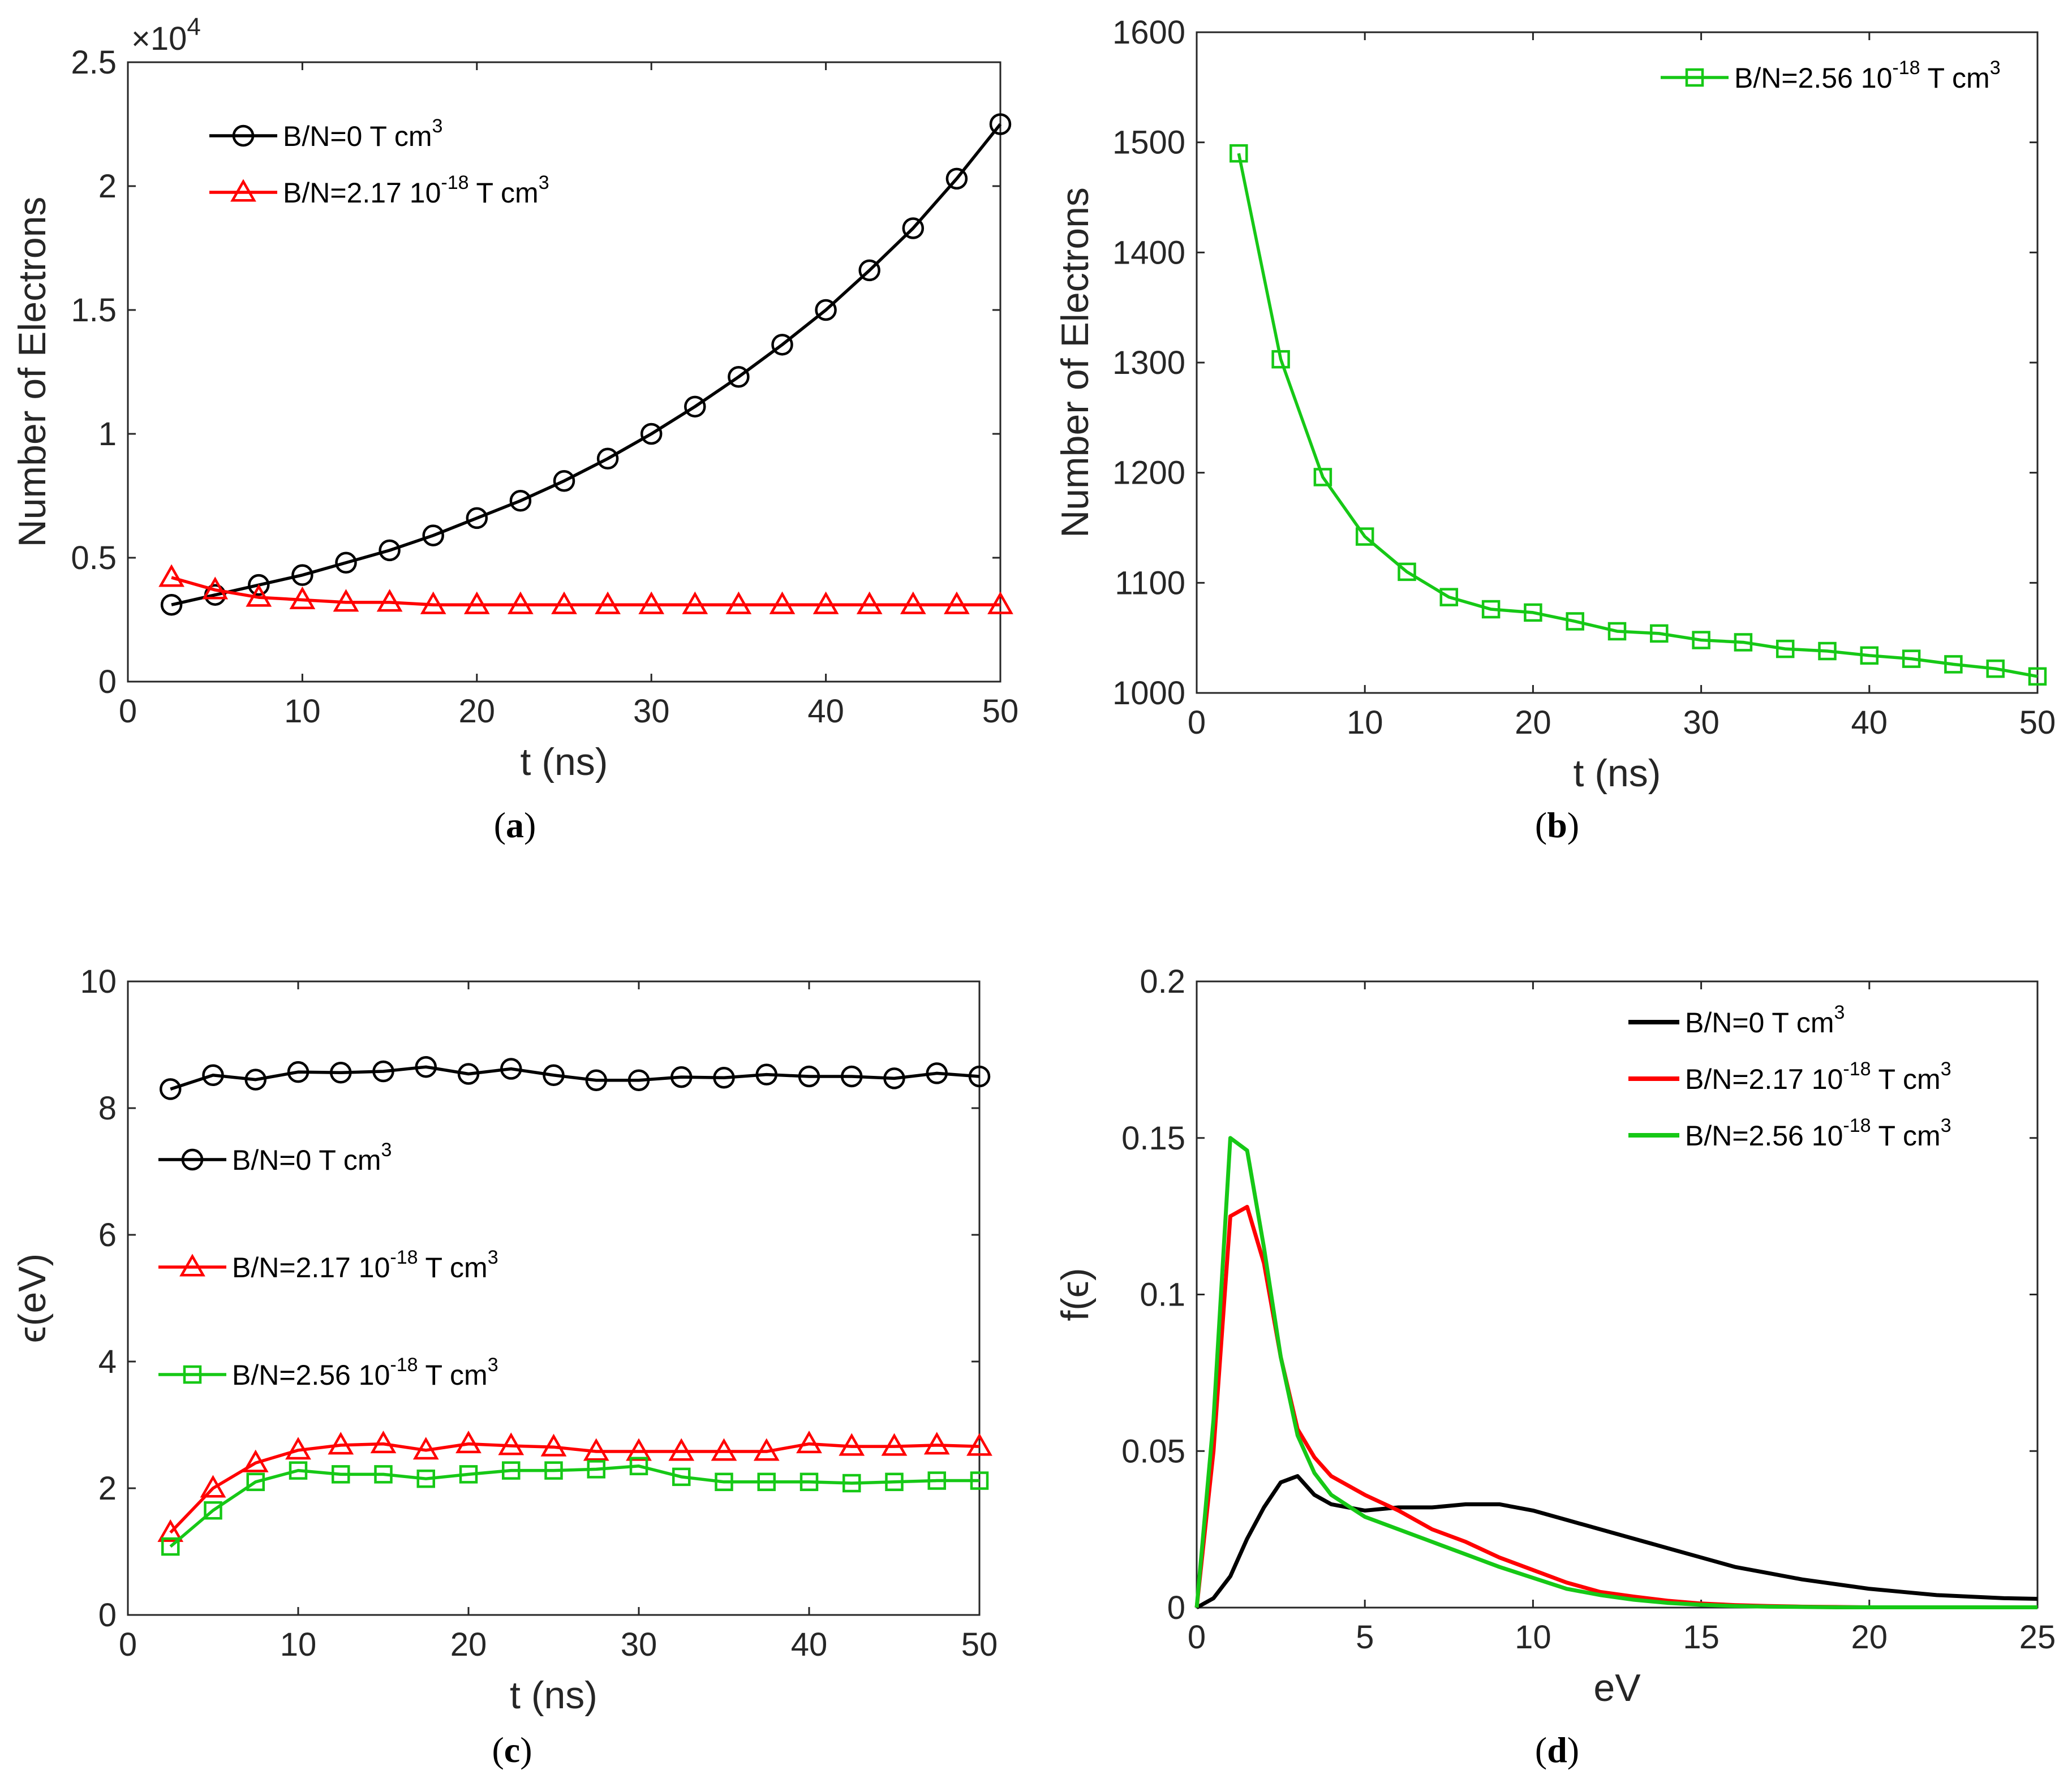  I want to click on y-tick-label: 1500, so click(1148, 142).